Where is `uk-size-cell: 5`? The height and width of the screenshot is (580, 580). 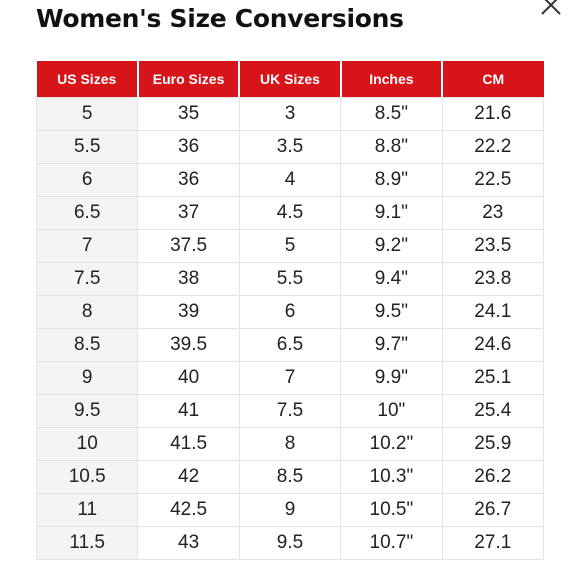
uk-size-cell: 5 is located at coordinates (290, 246).